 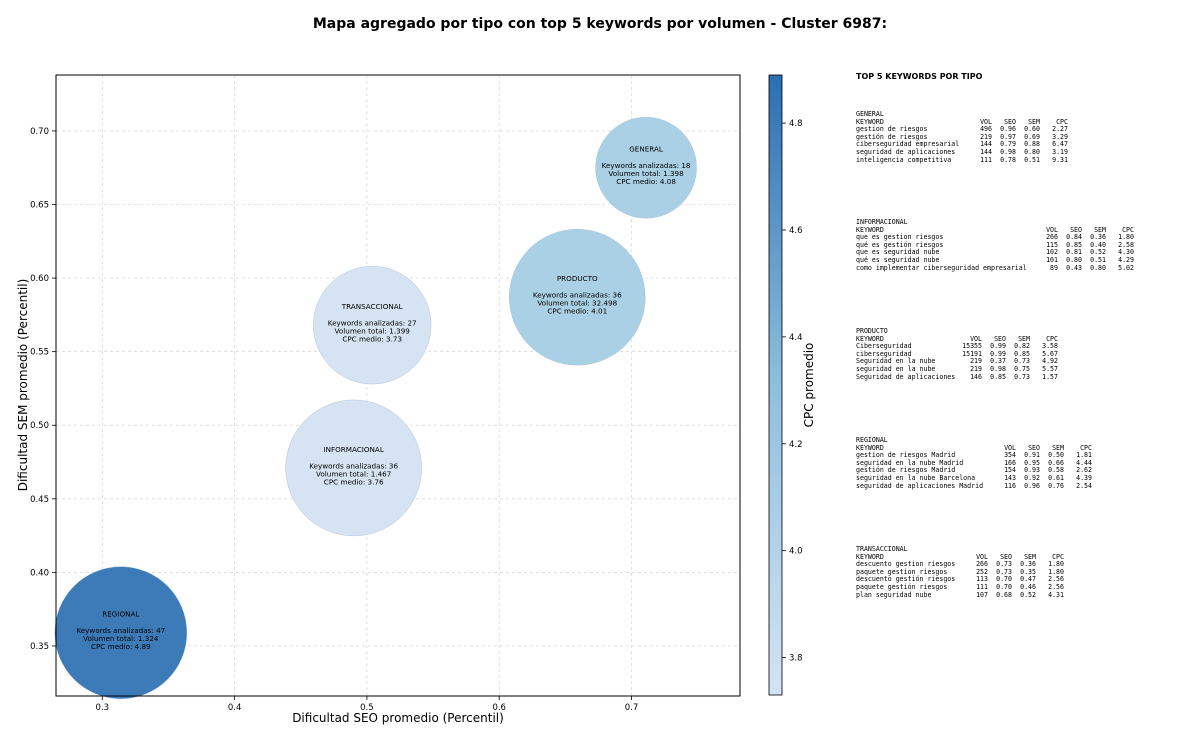 What do you see at coordinates (884, 353) in the screenshot?
I see `keyword-cell: ciberseguridad` at bounding box center [884, 353].